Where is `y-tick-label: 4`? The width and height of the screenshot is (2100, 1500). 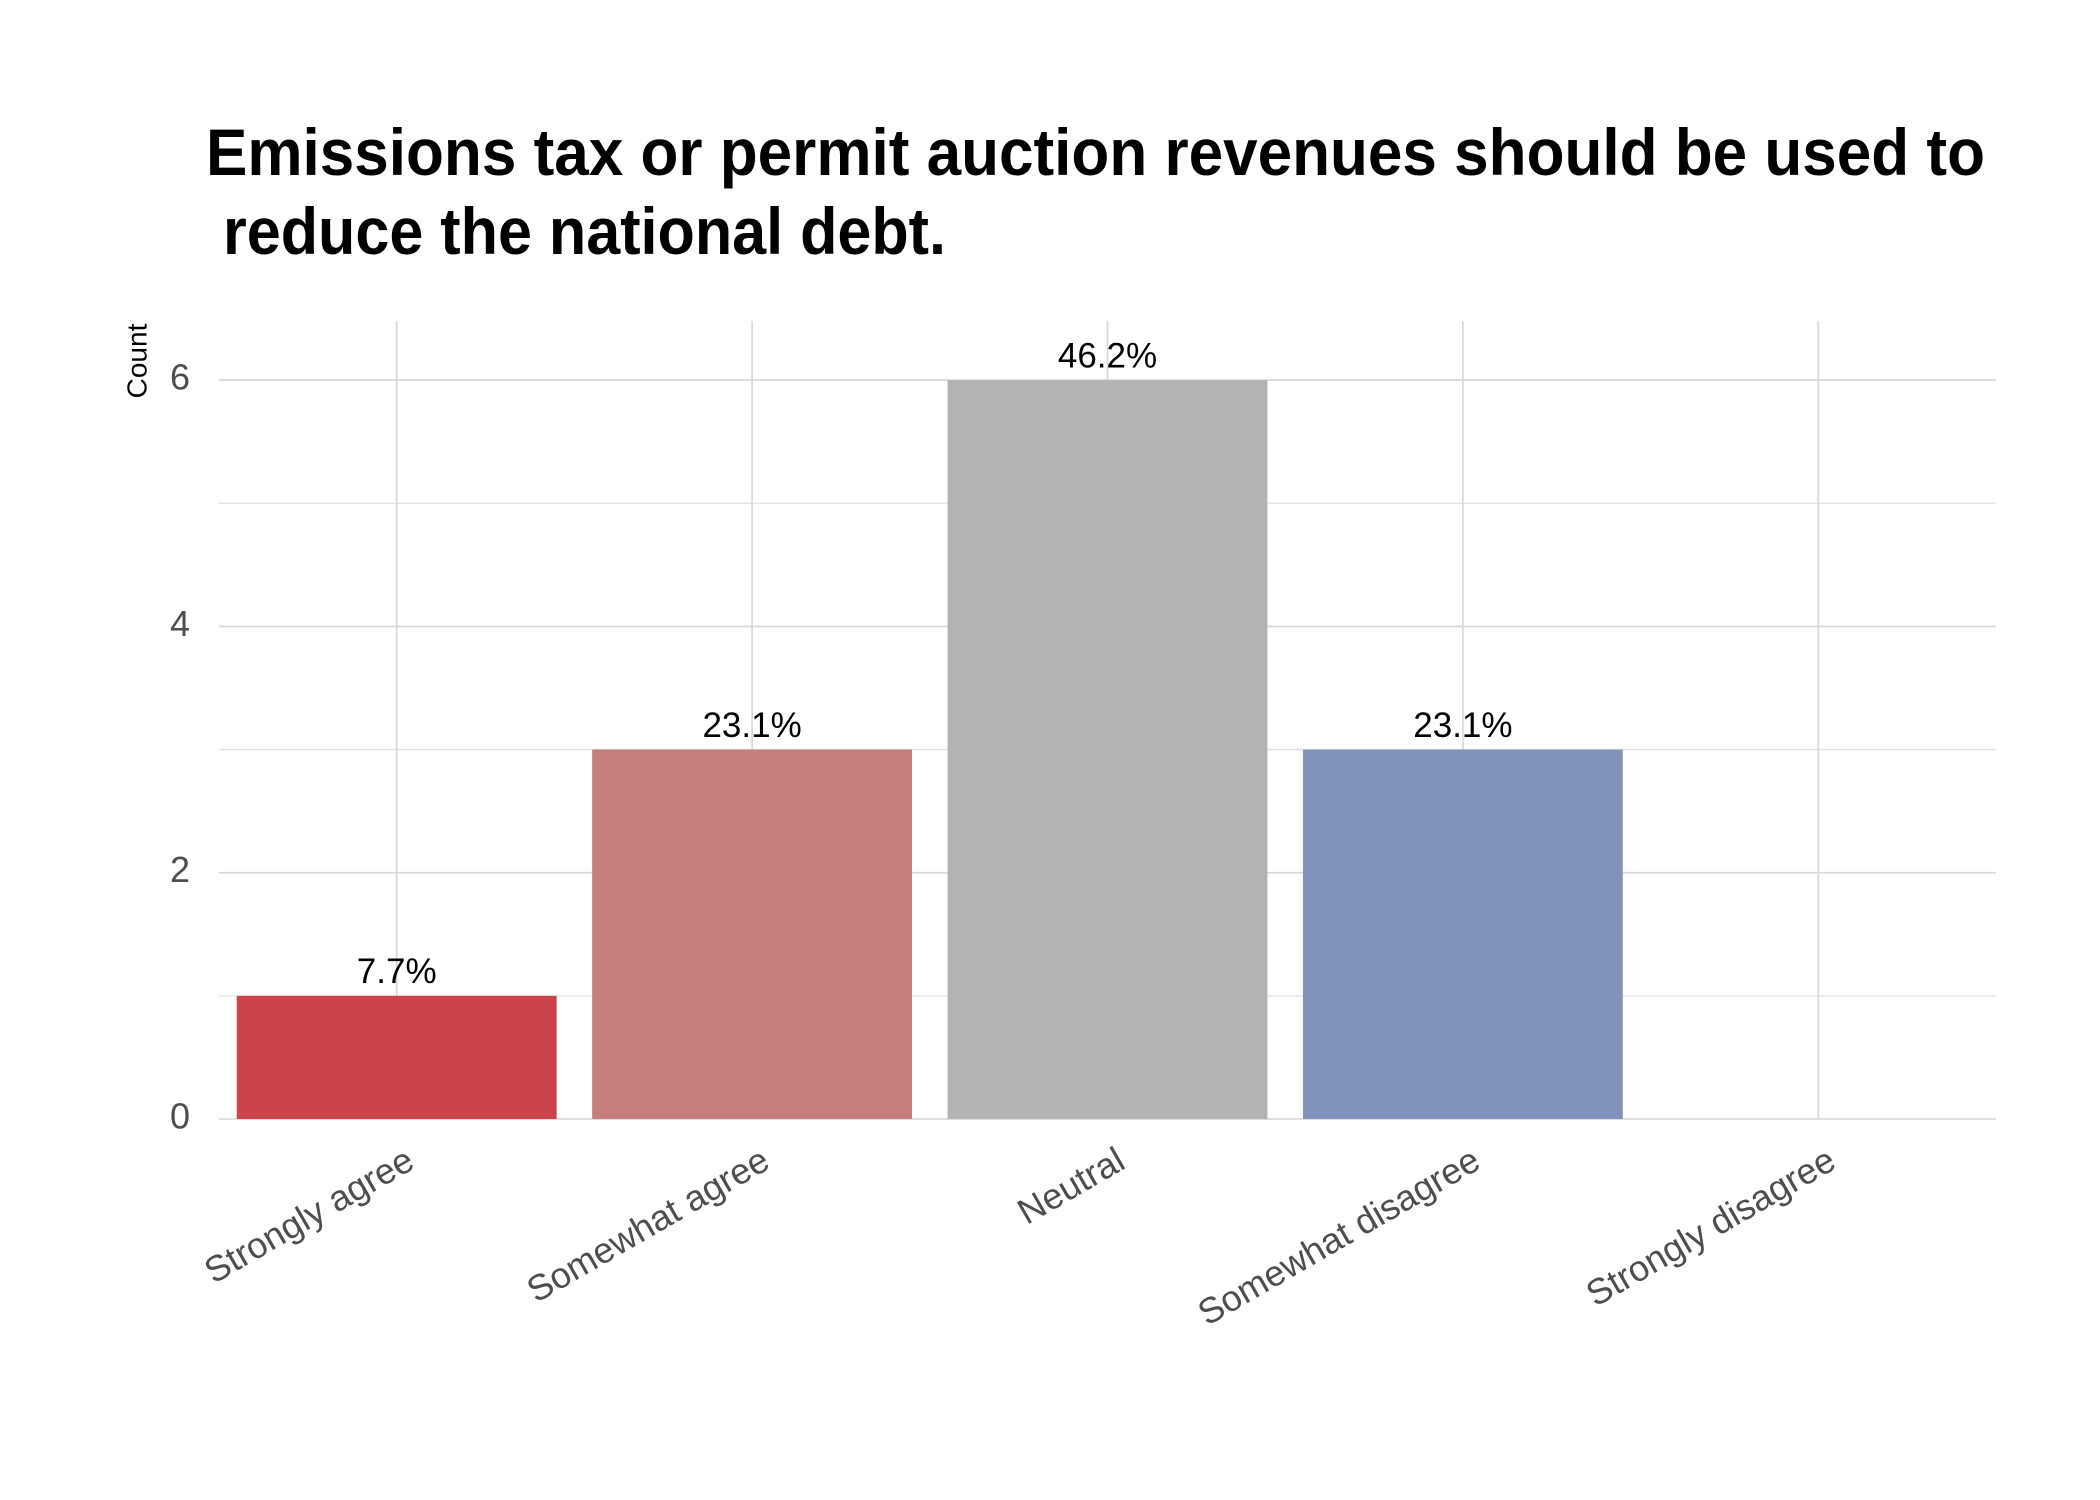 y-tick-label: 4 is located at coordinates (180, 623).